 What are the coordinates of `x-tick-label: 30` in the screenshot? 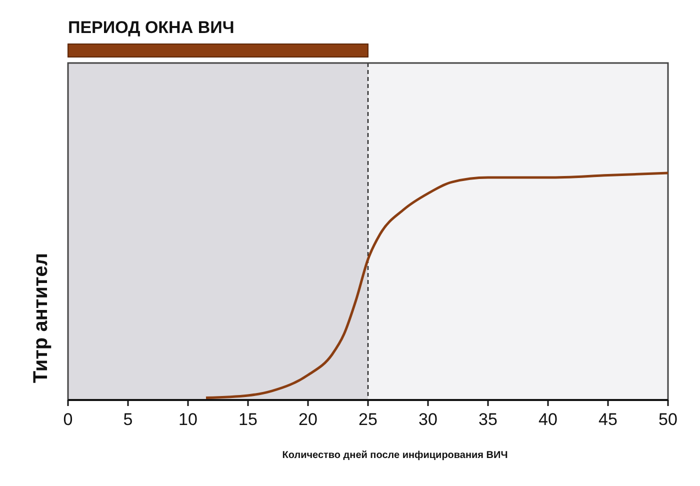 It's located at (428, 419).